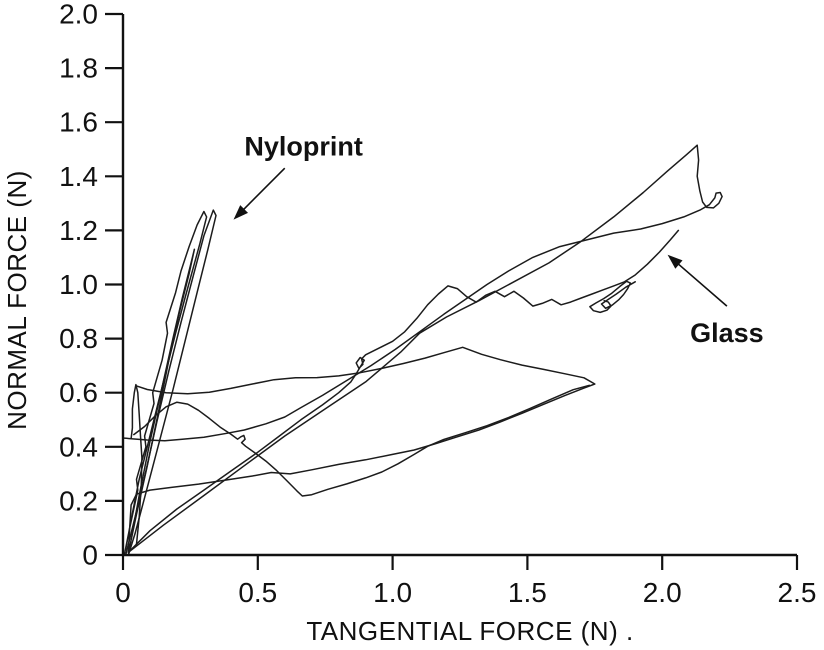 Image resolution: width=824 pixels, height=650 pixels. I want to click on x-tick-label: 2.0, so click(662, 592).